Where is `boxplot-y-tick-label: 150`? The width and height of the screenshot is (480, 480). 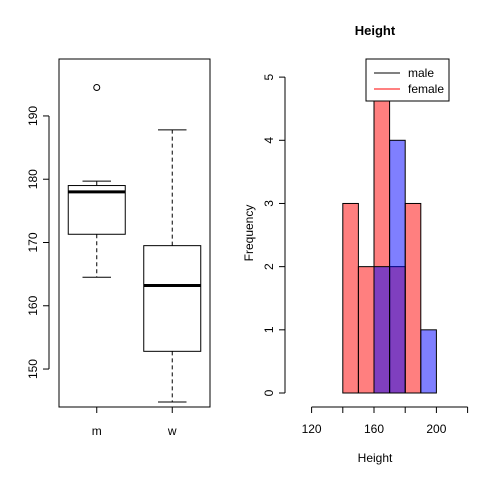 boxplot-y-tick-label: 150 is located at coordinates (33, 369).